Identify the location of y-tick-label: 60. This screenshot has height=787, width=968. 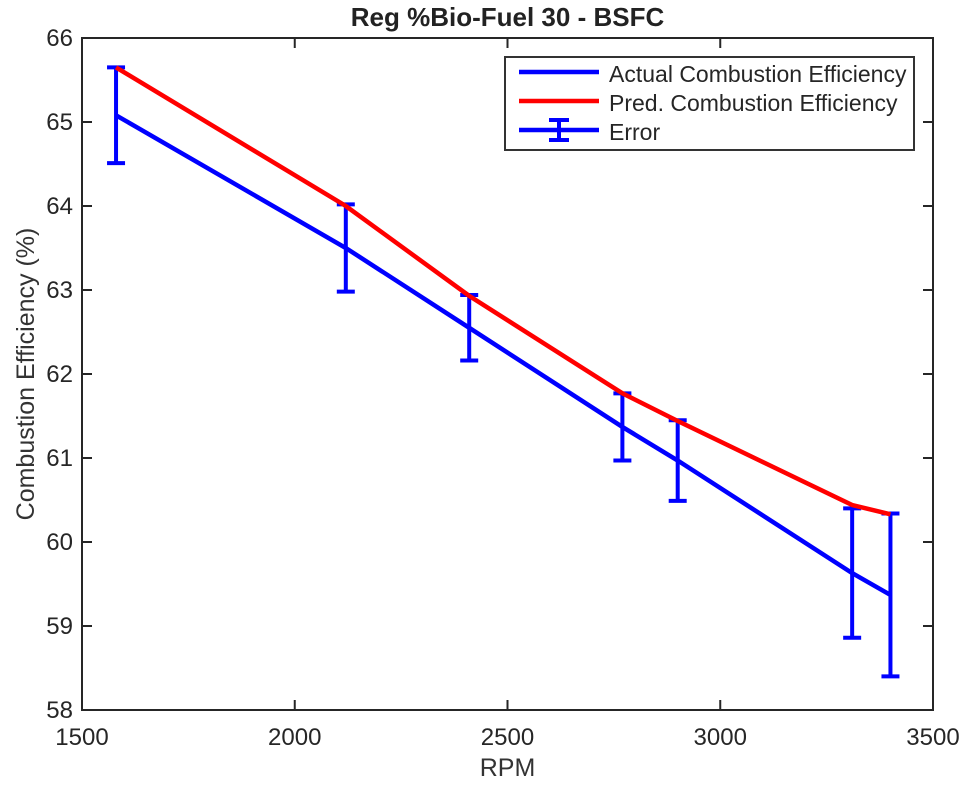
(59, 542).